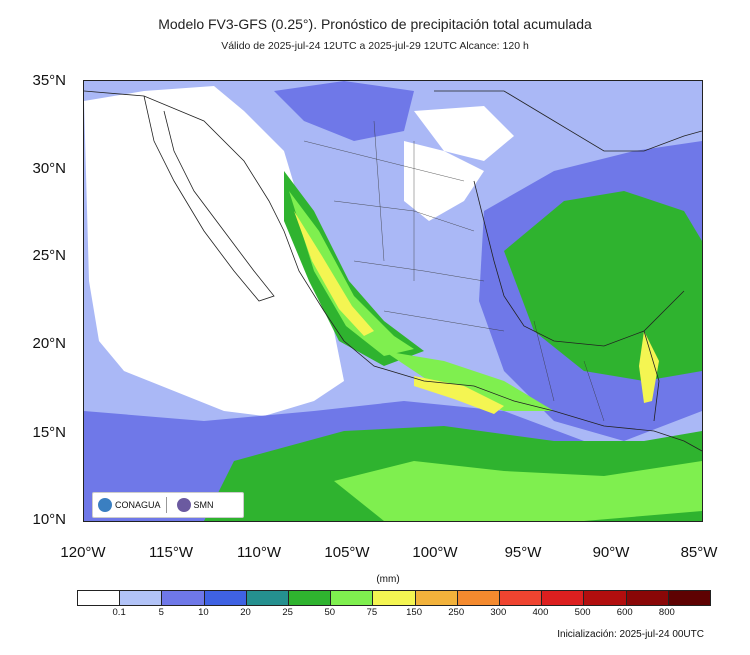 This screenshot has height=655, width=750. What do you see at coordinates (518, 491) in the screenshot?
I see `precip-band-75mm-south` at bounding box center [518, 491].